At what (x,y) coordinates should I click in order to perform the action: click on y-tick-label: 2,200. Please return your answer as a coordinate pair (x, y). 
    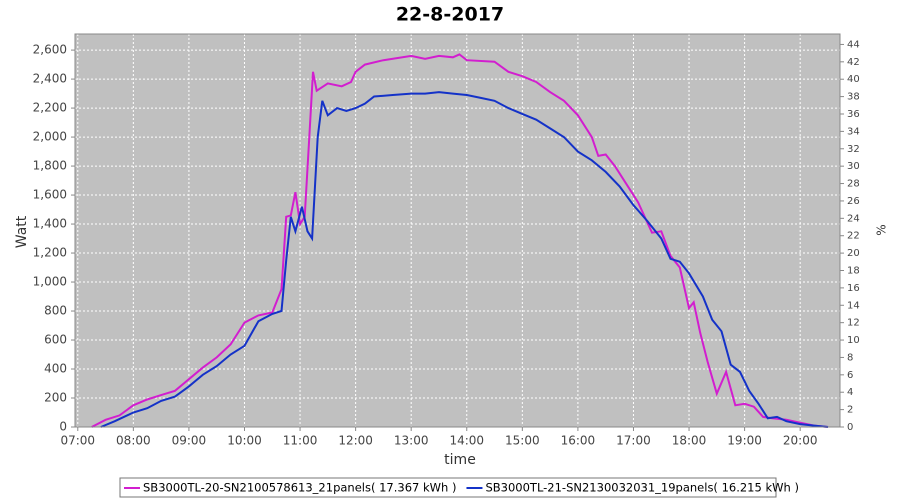
    Looking at the image, I should click on (50, 108).